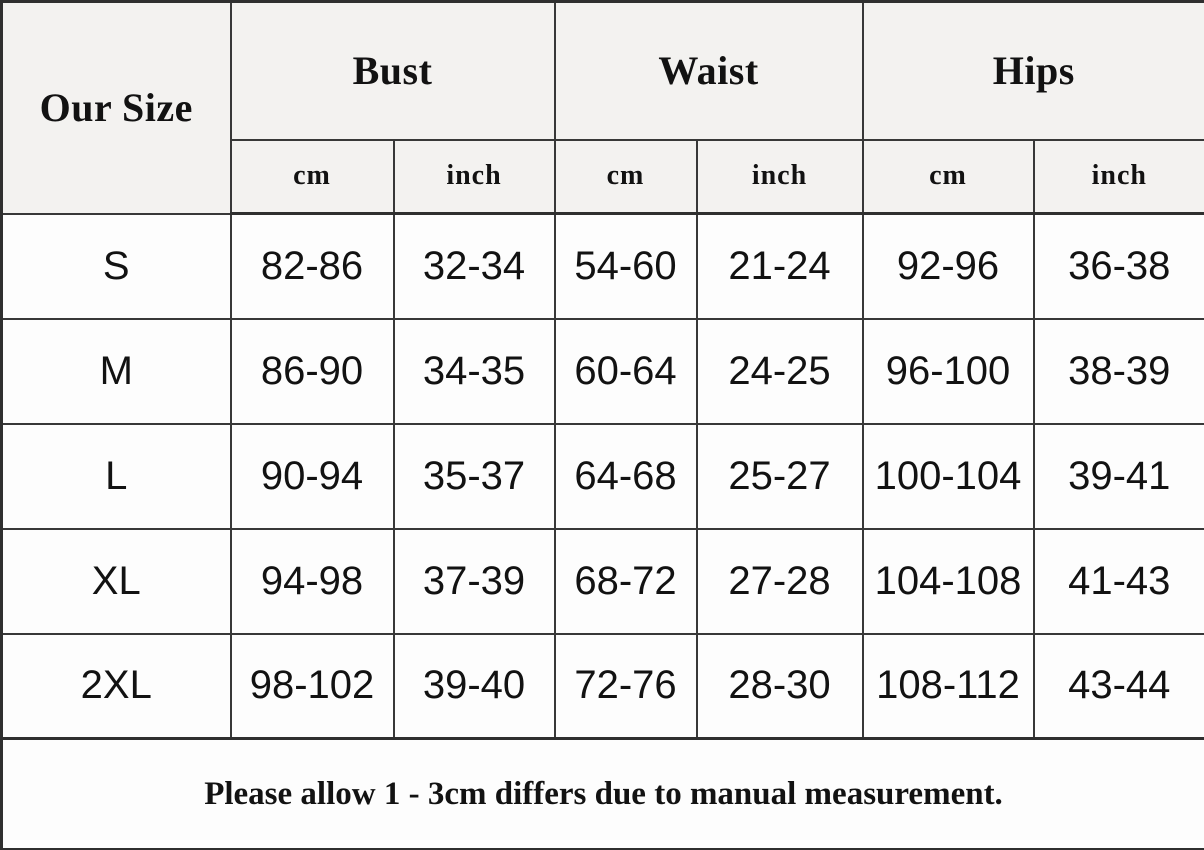 This screenshot has width=1204, height=850. What do you see at coordinates (779, 266) in the screenshot?
I see `value-cell: 21-24` at bounding box center [779, 266].